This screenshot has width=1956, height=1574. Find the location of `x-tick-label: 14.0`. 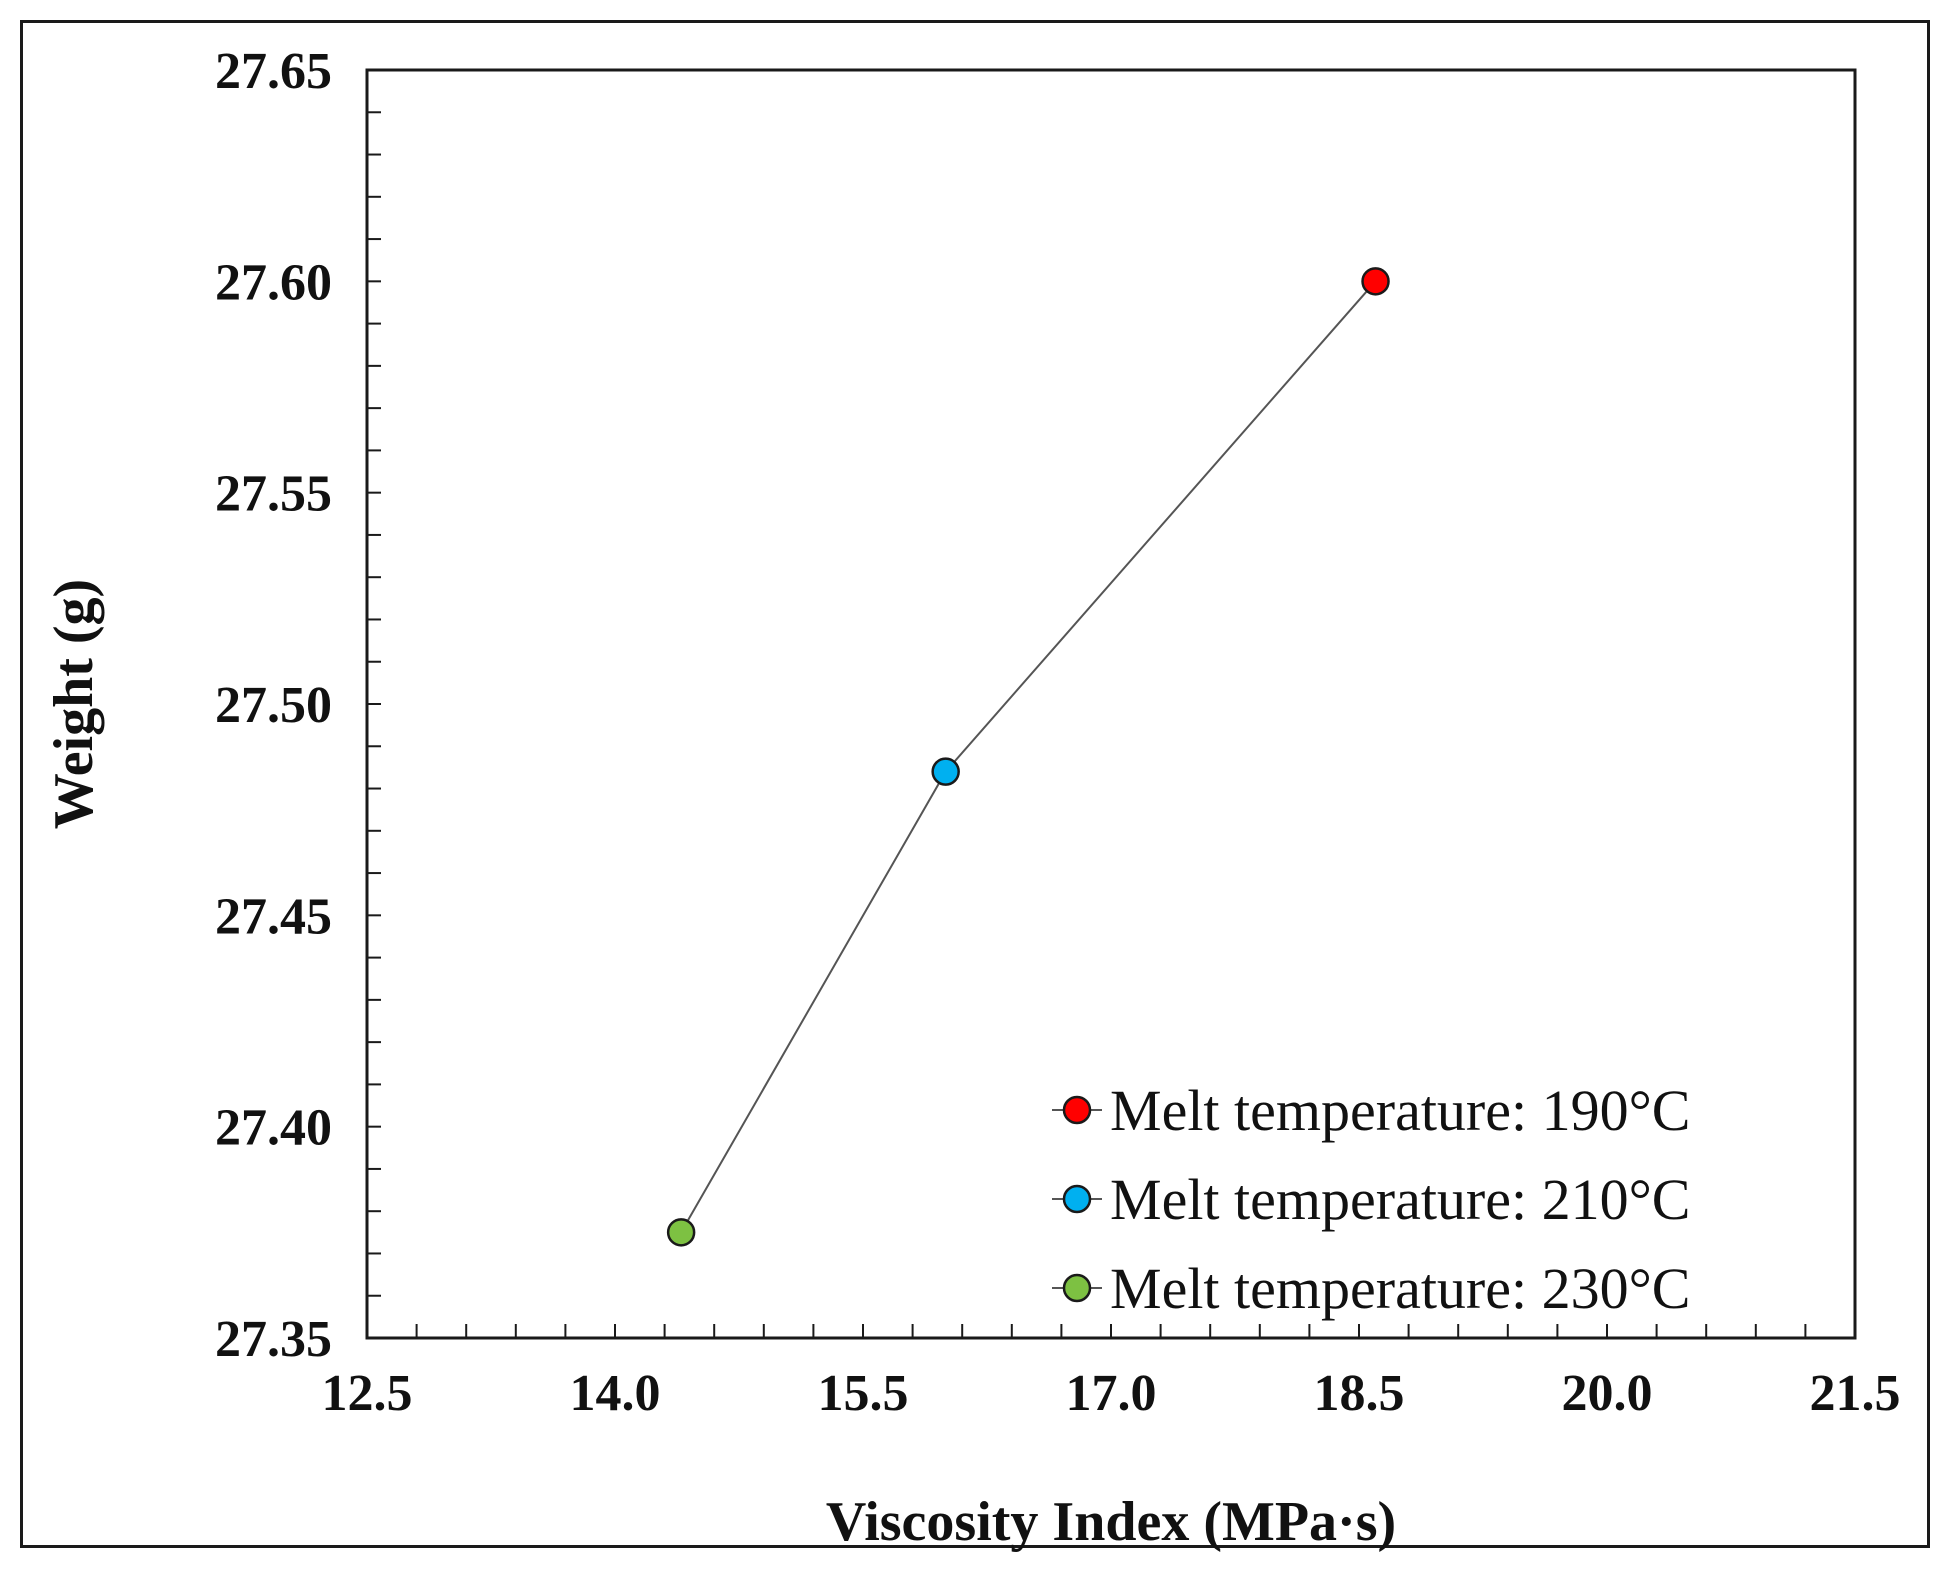

x-tick-label: 14.0 is located at coordinates (615, 1393).